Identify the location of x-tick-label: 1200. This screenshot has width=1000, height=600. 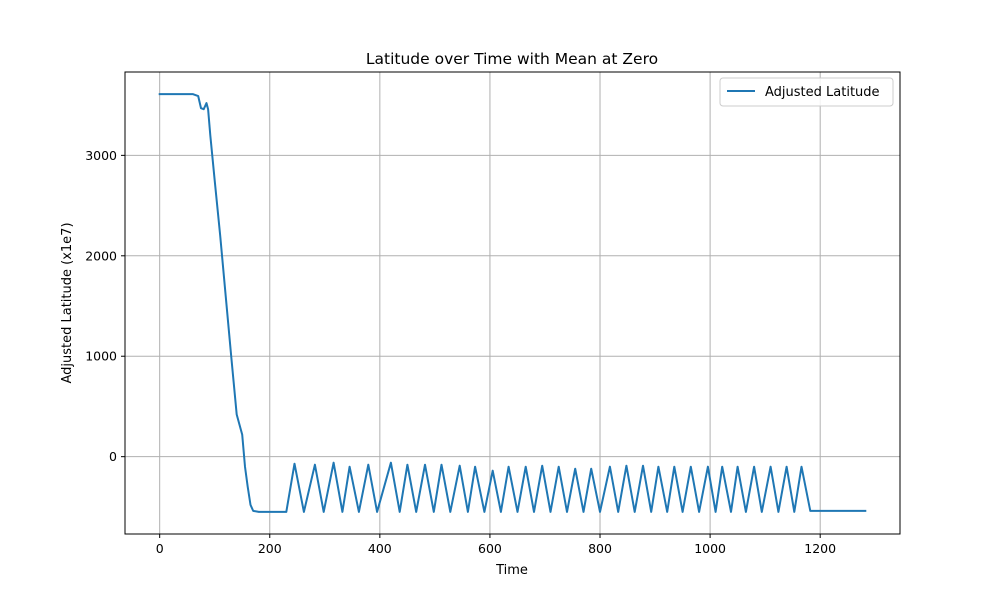
(820, 548).